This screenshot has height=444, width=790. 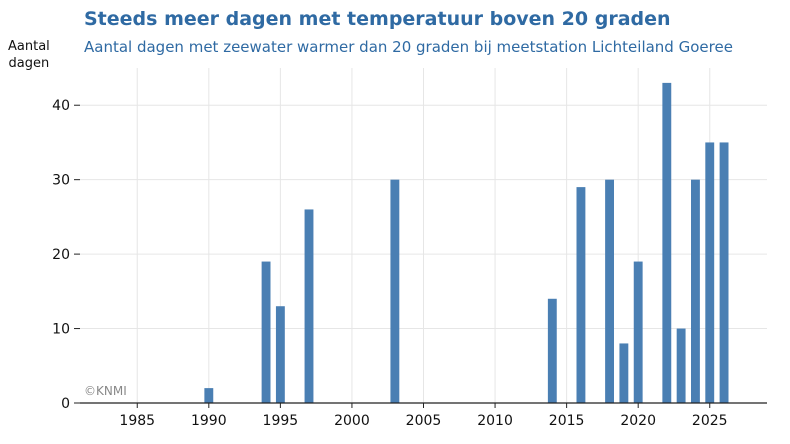 What do you see at coordinates (105, 391) in the screenshot?
I see `credit-label: ©KNMI` at bounding box center [105, 391].